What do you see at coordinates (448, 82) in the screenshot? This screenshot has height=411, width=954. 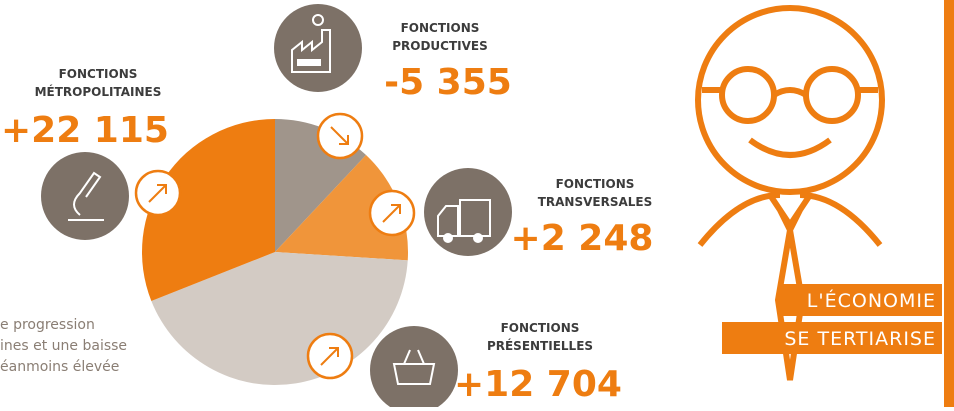 I see `value: -5 355` at bounding box center [448, 82].